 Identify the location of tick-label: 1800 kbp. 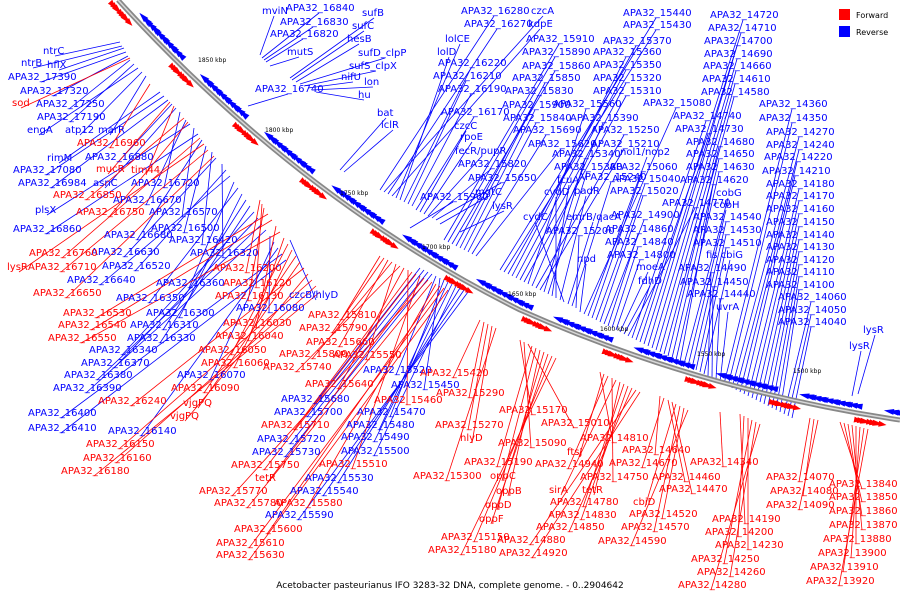
(279, 130).